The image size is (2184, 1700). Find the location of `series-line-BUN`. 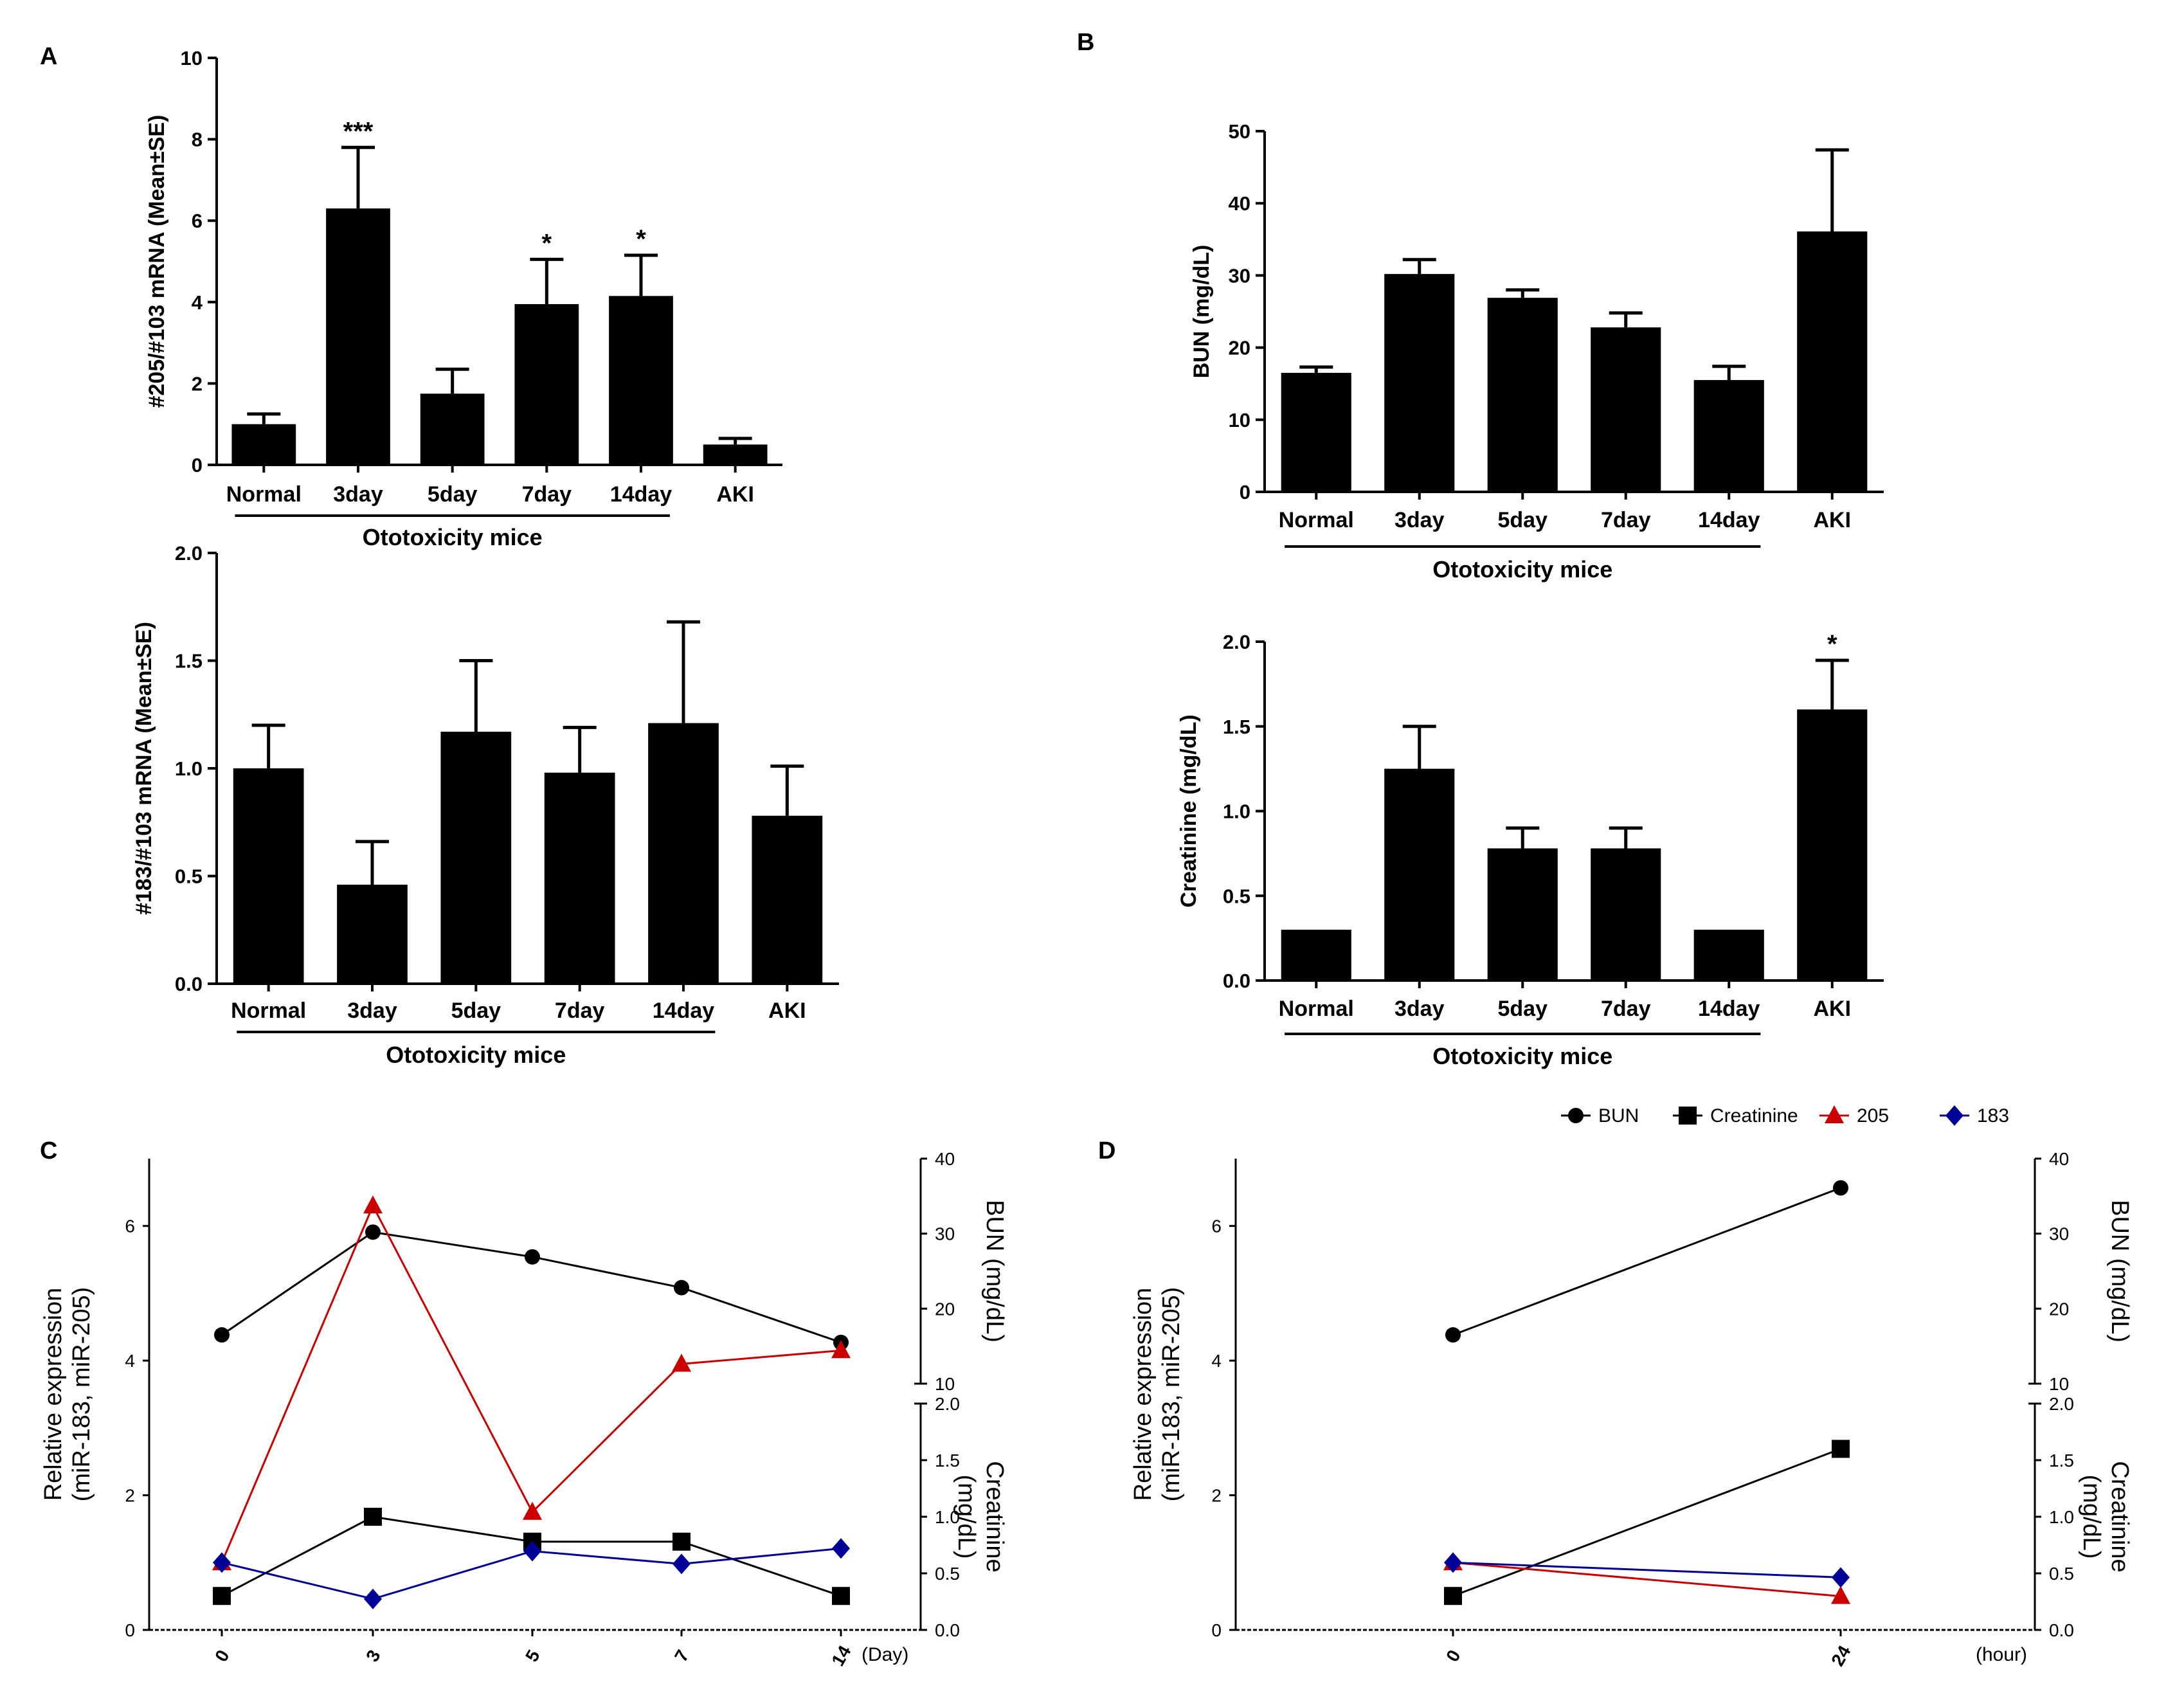

series-line-BUN is located at coordinates (531, 1287).